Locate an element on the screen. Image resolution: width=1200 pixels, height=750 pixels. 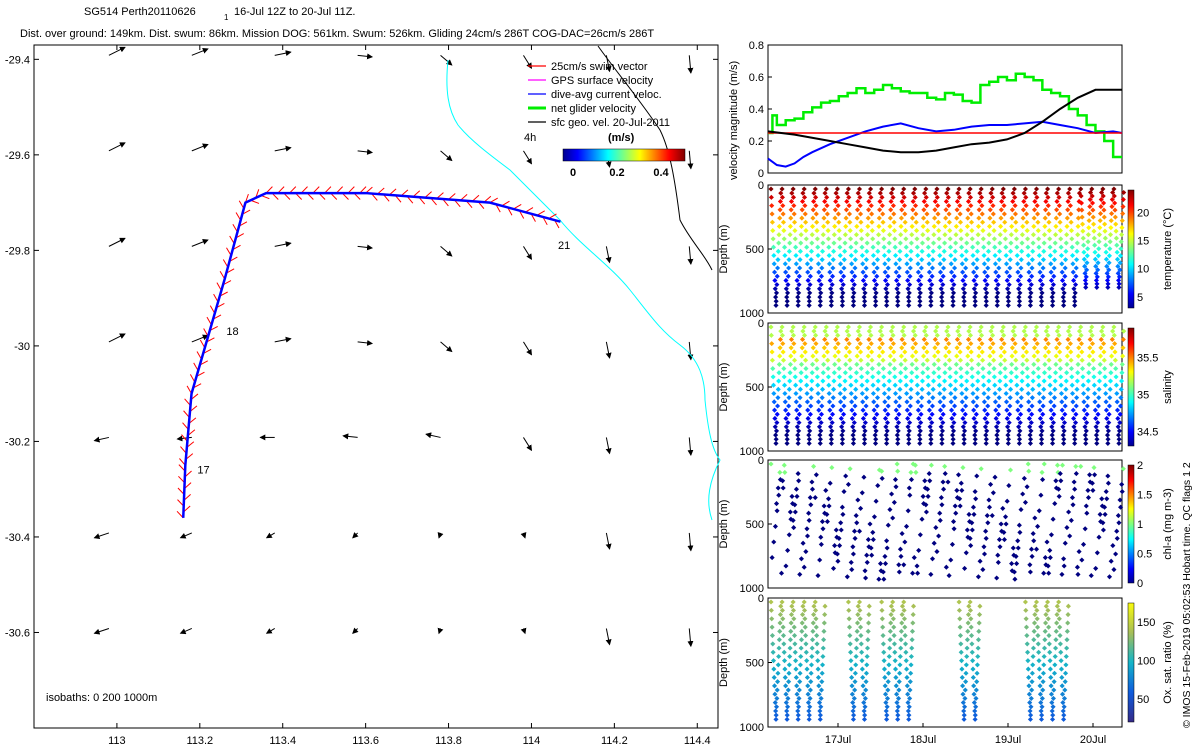
coastline-isobath is located at coordinates (583, 290).